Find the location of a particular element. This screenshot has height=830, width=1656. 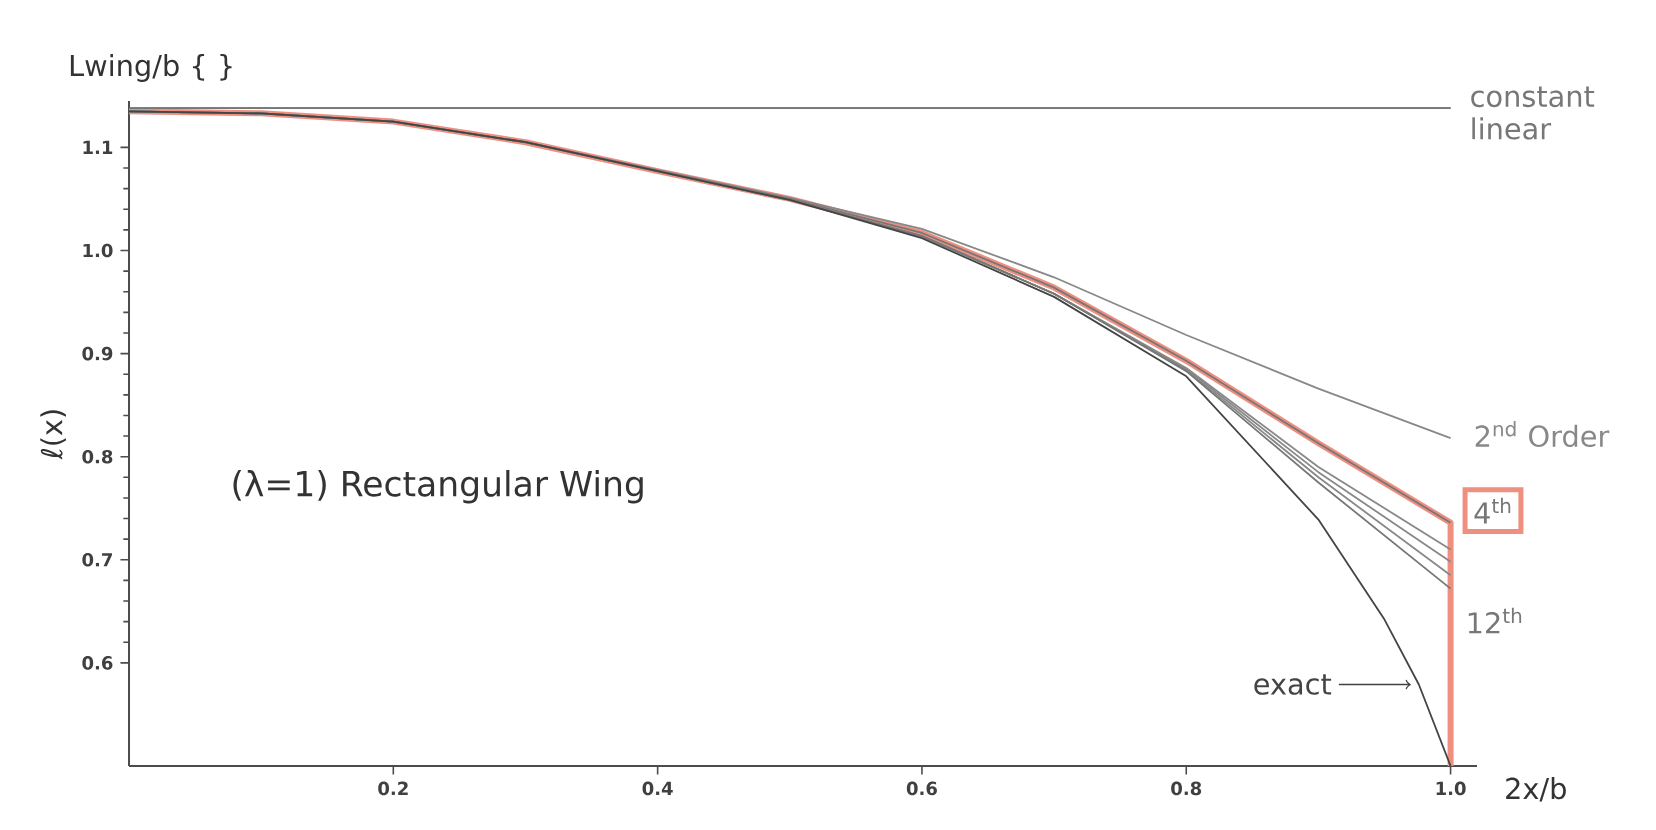

legend-label: exact is located at coordinates (1293, 684).